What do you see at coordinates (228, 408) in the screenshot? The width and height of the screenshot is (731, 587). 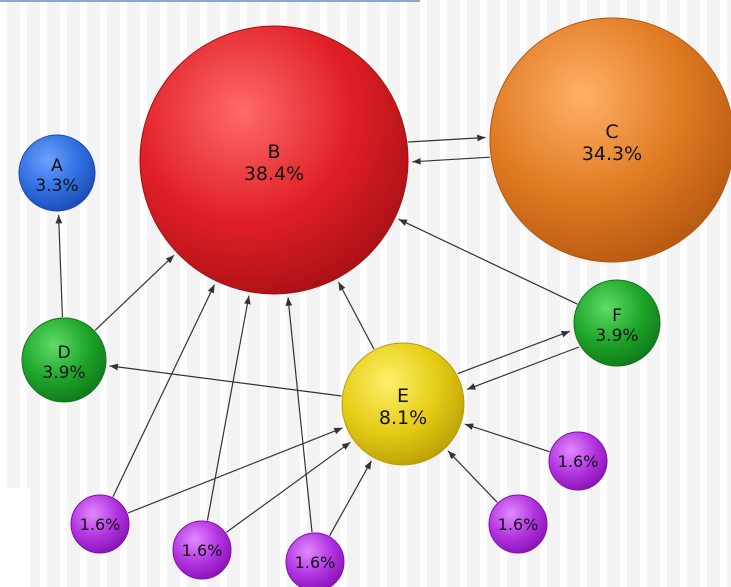 I see `edge-p2-to-b` at bounding box center [228, 408].